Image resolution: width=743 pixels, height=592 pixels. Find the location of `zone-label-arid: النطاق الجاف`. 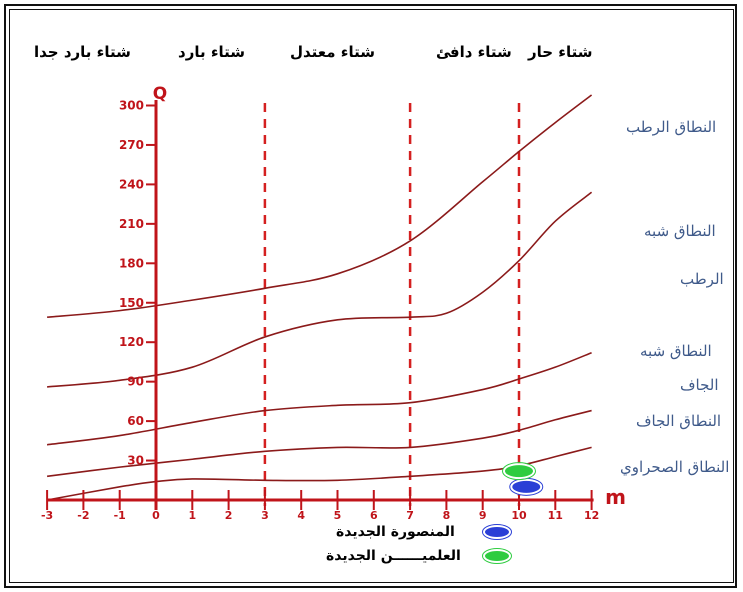

zone-label-arid: النطاق الجاف is located at coordinates (679, 421).